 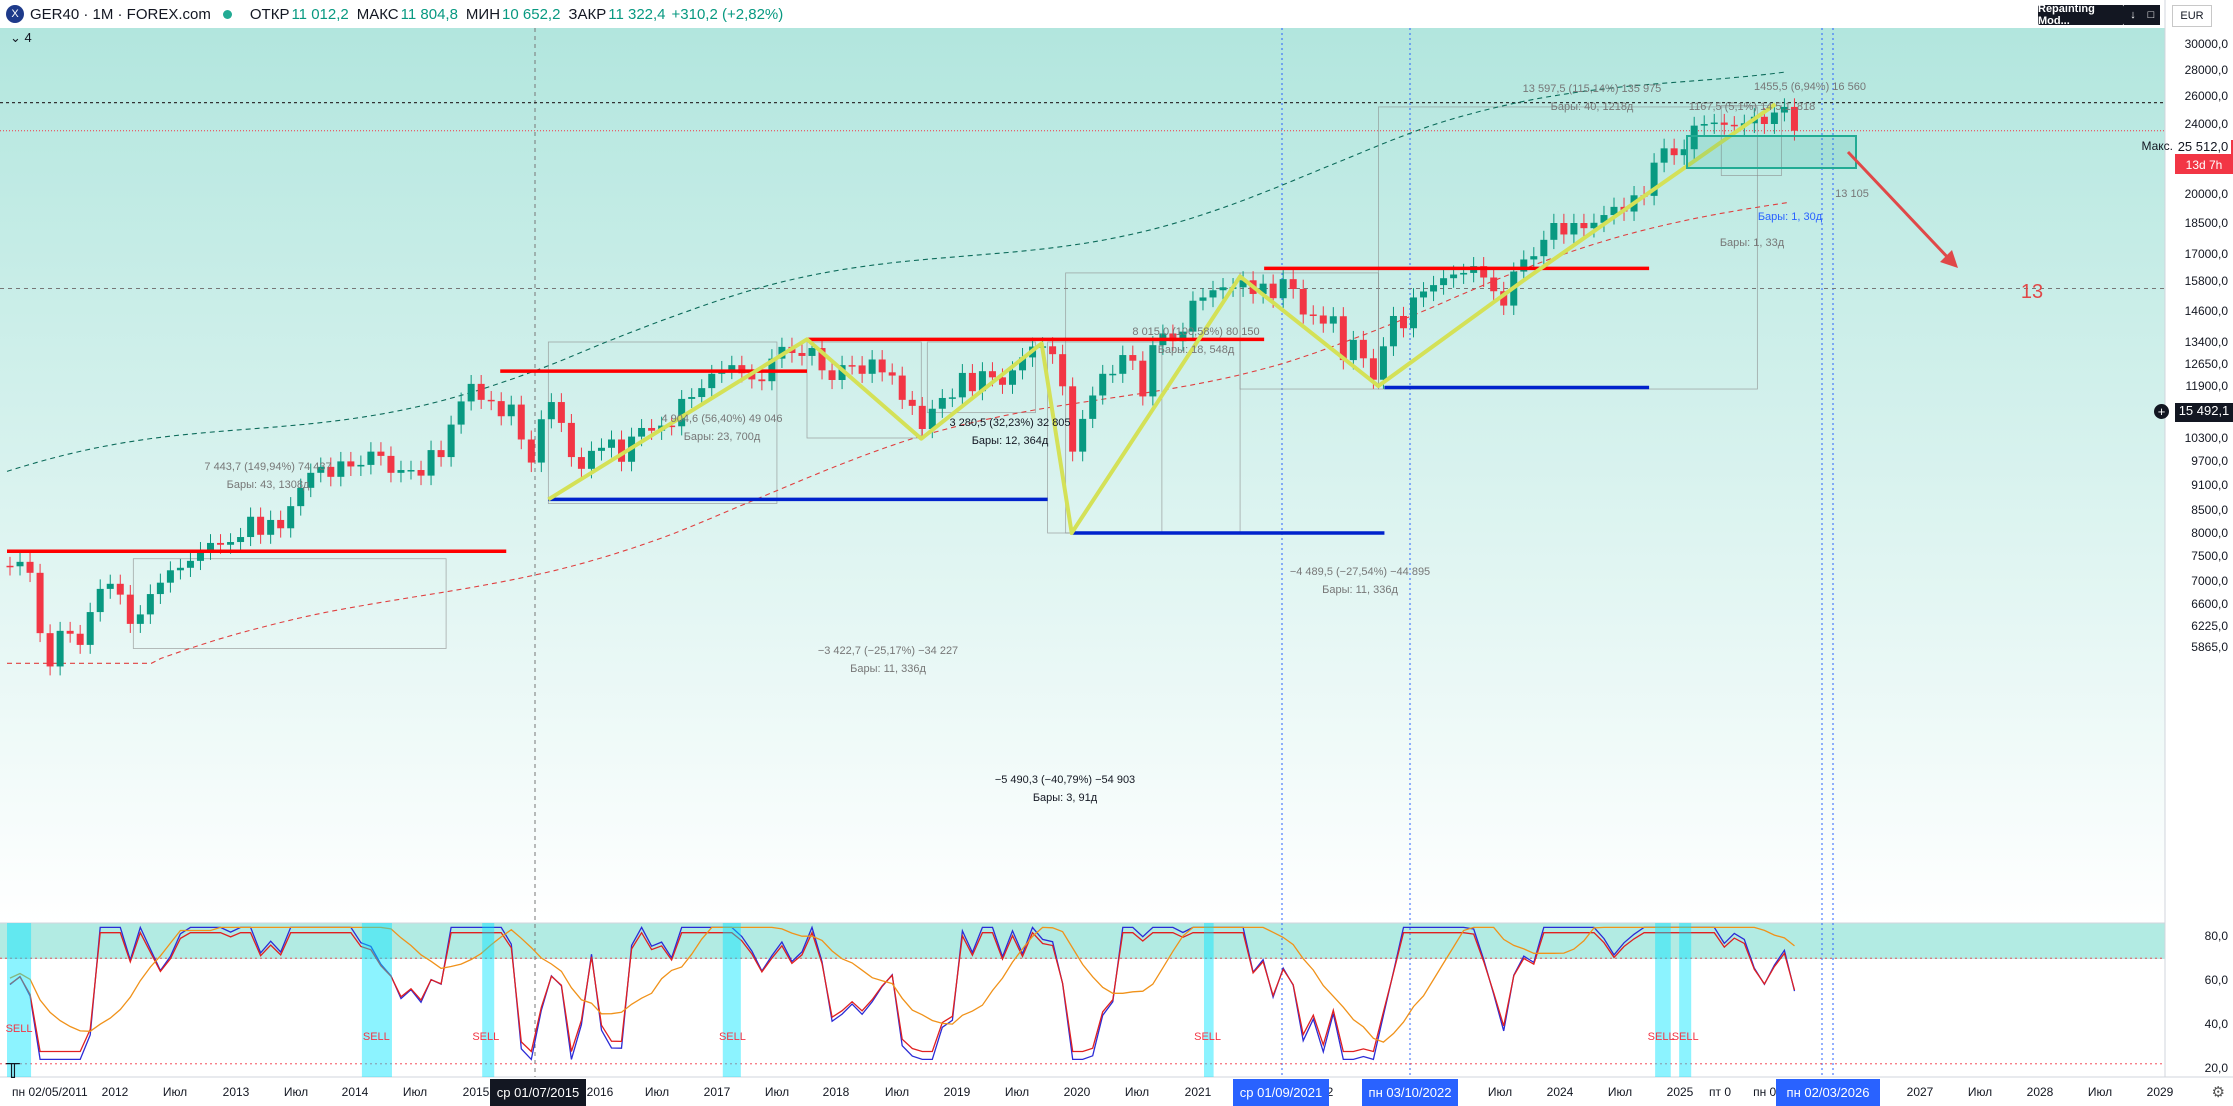 What do you see at coordinates (13, 1072) in the screenshot?
I see `tradingview-logo-icon: 𝕋` at bounding box center [13, 1072].